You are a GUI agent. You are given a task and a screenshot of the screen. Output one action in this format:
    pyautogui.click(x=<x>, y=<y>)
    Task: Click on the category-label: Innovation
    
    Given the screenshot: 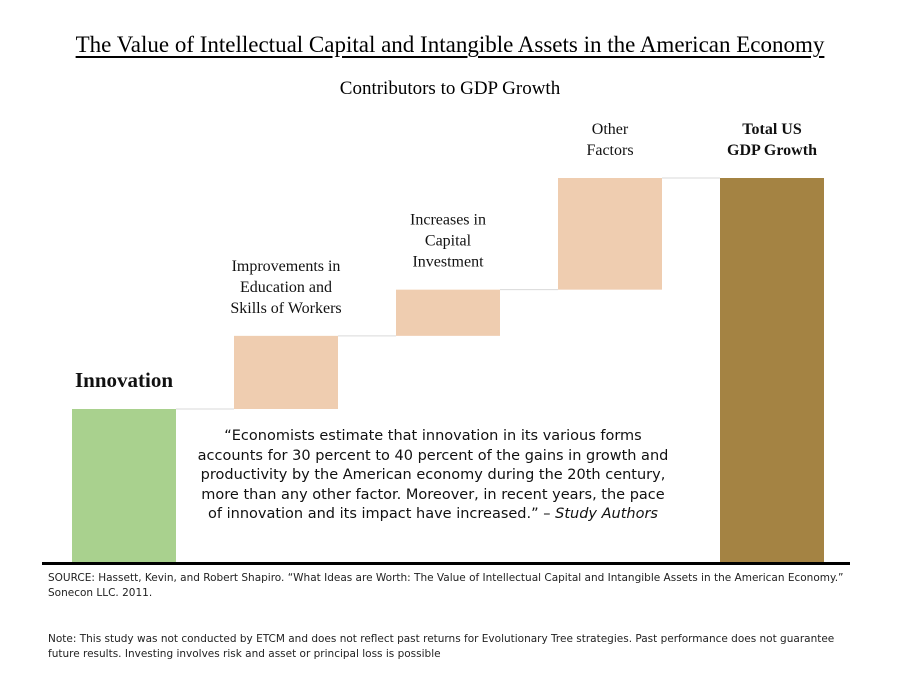 What is the action you would take?
    pyautogui.click(x=124, y=380)
    